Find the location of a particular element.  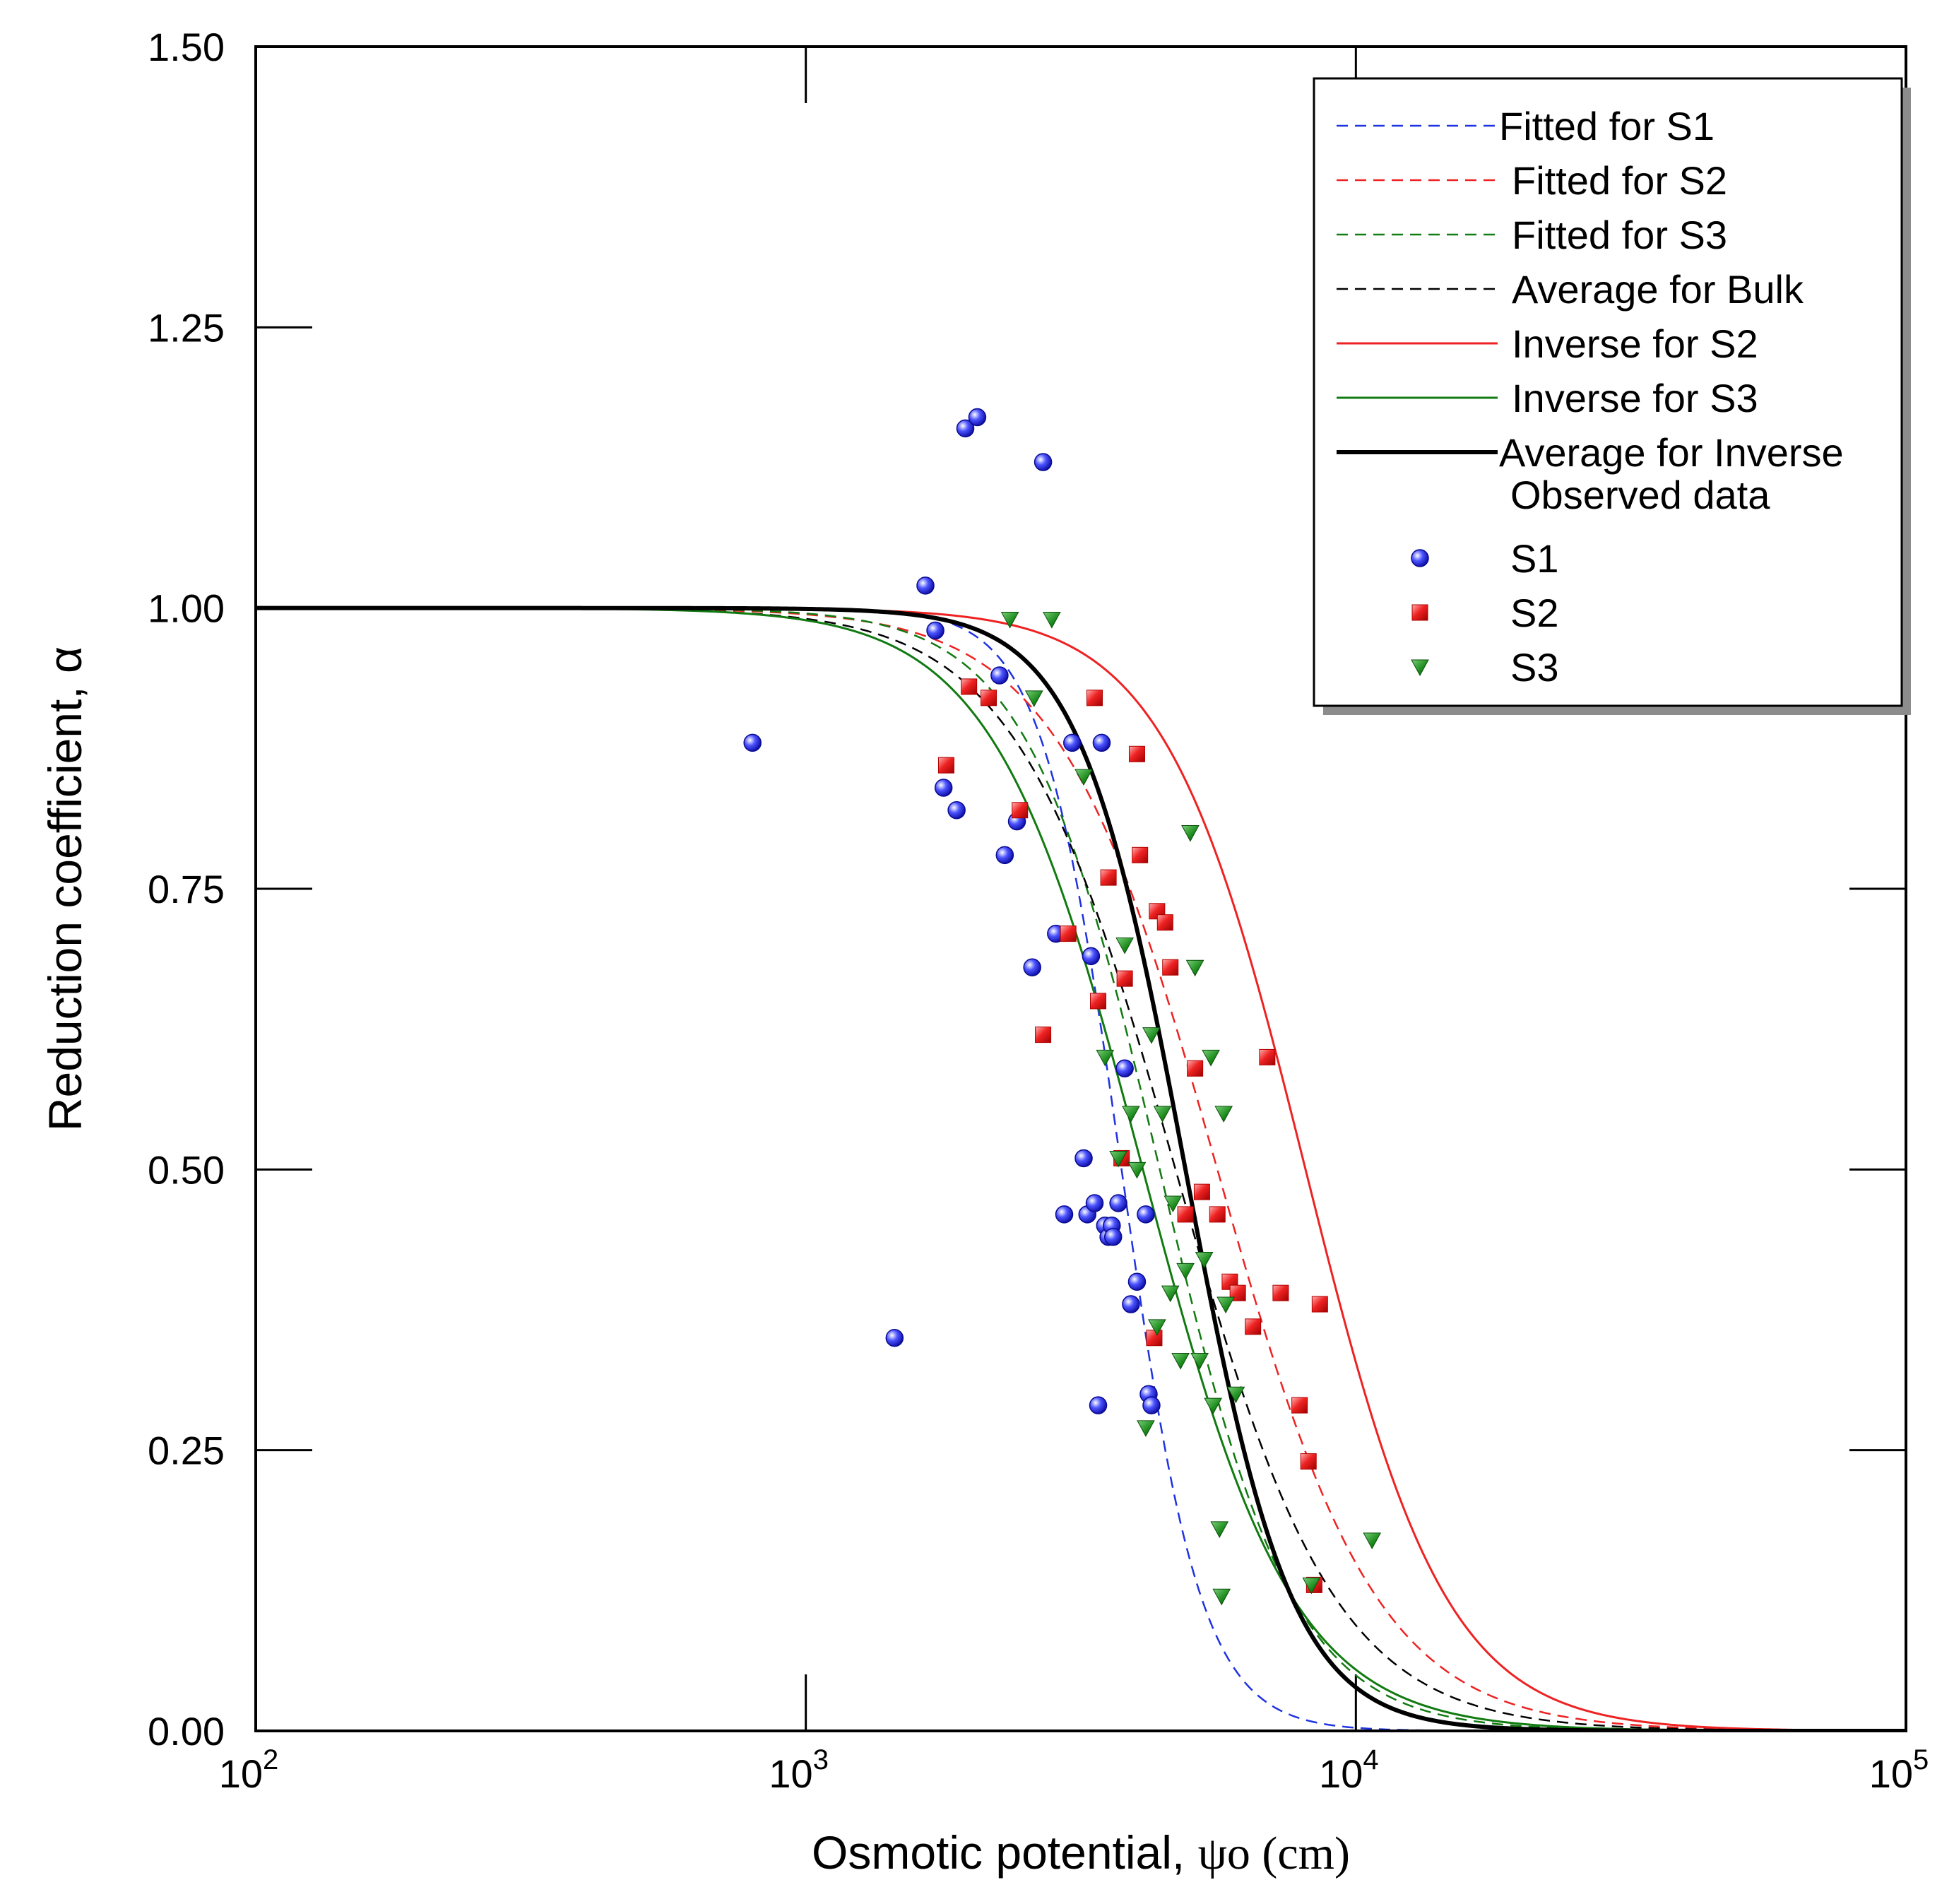

legend-label-inverse-for-s3: Inverse for S3 is located at coordinates (1635, 398).